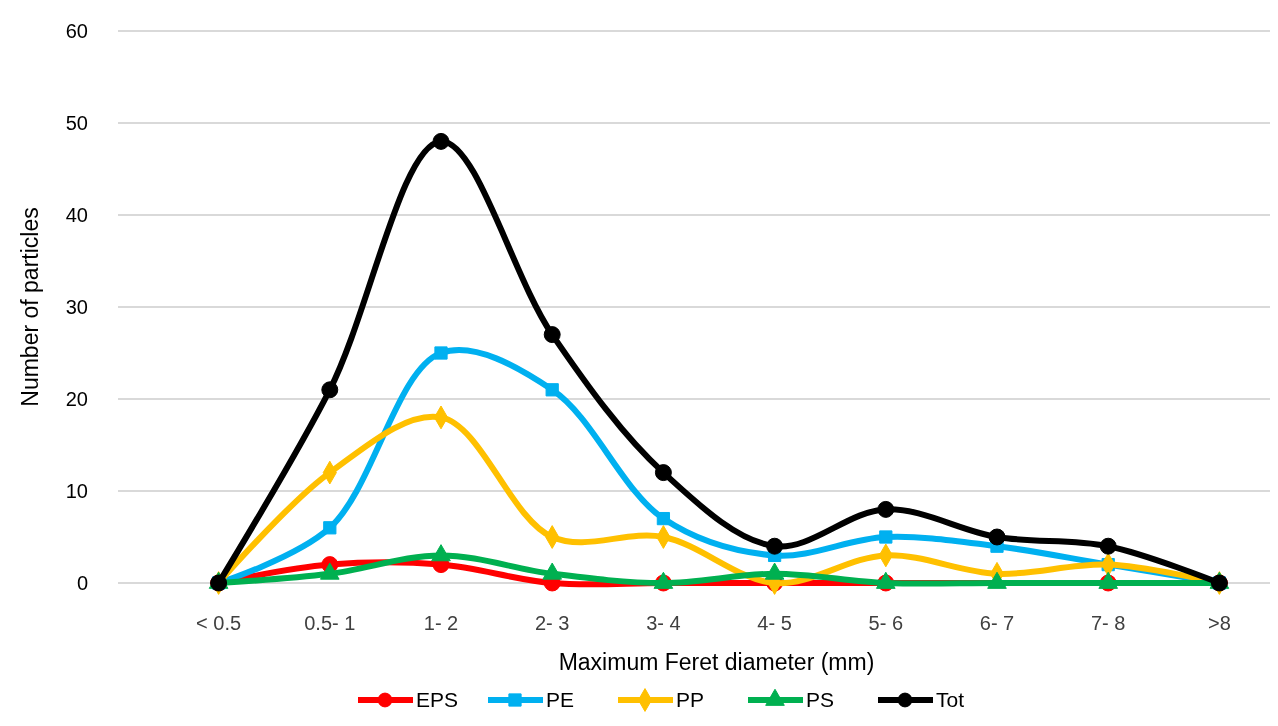 Image resolution: width=1278 pixels, height=726 pixels. Describe the element at coordinates (30, 307) in the screenshot. I see `y-axis-title: Number of particles` at that location.